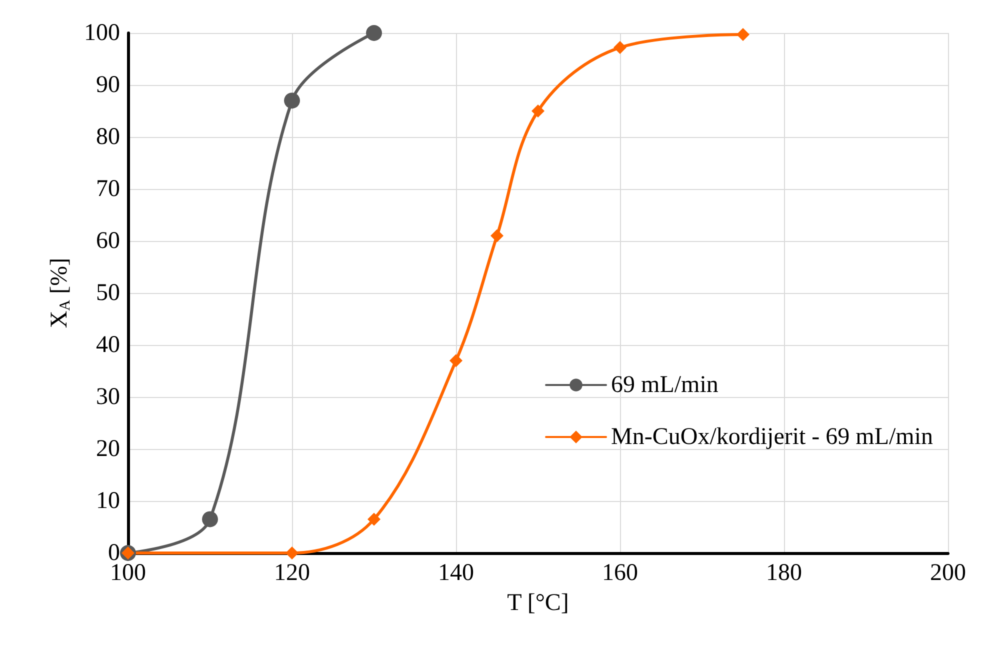  I want to click on legend-label: Mn-CuOx/kordijerit - 69 mL/min, so click(772, 437).